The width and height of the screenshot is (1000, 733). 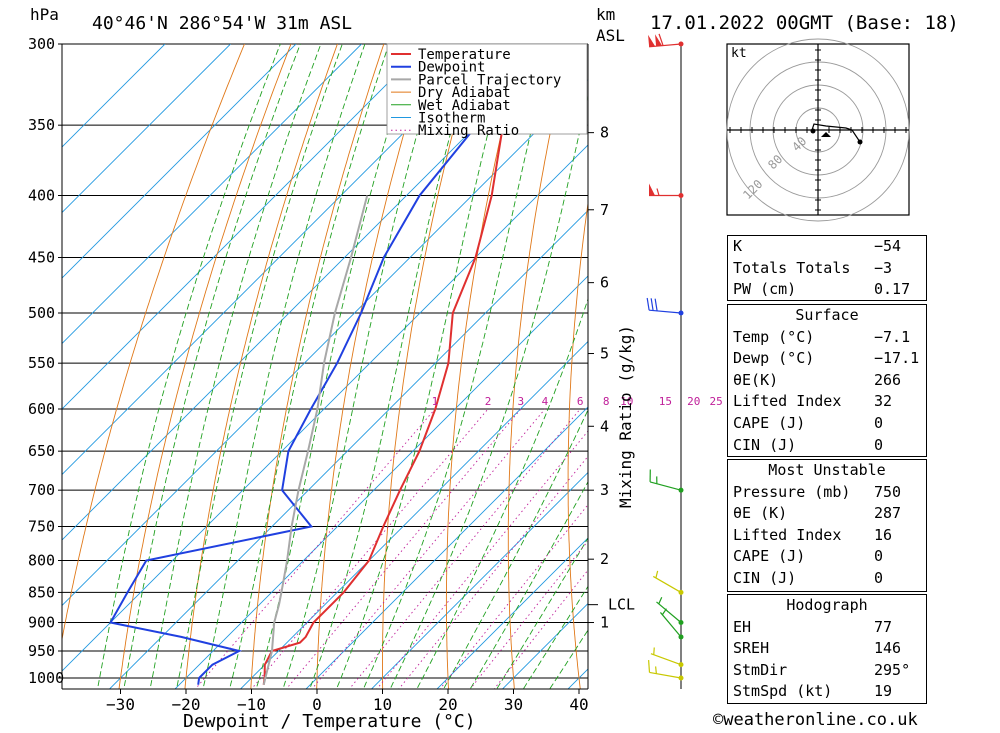 I want to click on indices-panel: K −54 Totals Totals −3 PW (cm) 0.17, so click(x=827, y=268).